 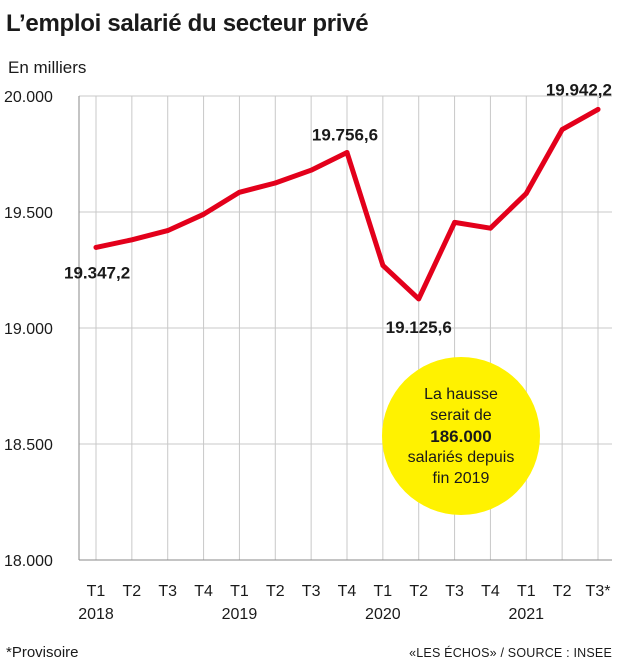 I want to click on data-label: 19.756,6, so click(x=345, y=134).